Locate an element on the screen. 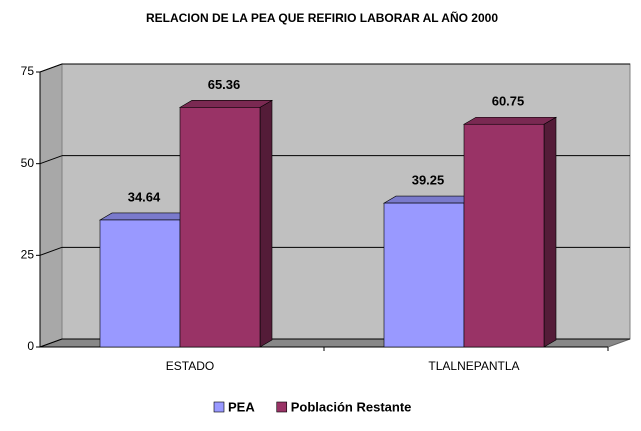 The image size is (641, 431). y-tick-label: 0 is located at coordinates (30, 346).